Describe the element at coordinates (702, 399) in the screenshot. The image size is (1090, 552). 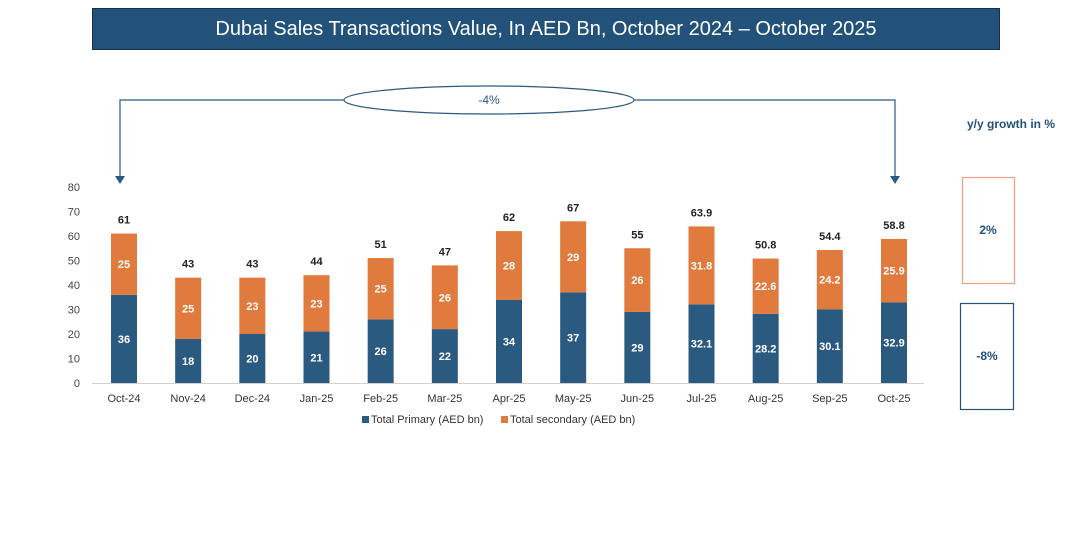
I see `x-tick-label: Jul-25` at that location.